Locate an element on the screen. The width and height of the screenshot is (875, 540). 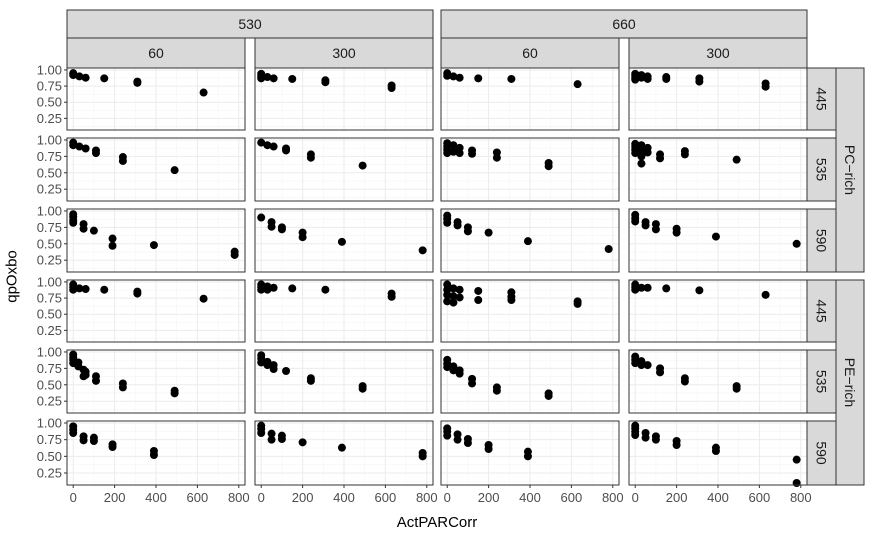
x-tick-label: 400 is located at coordinates (344, 497).